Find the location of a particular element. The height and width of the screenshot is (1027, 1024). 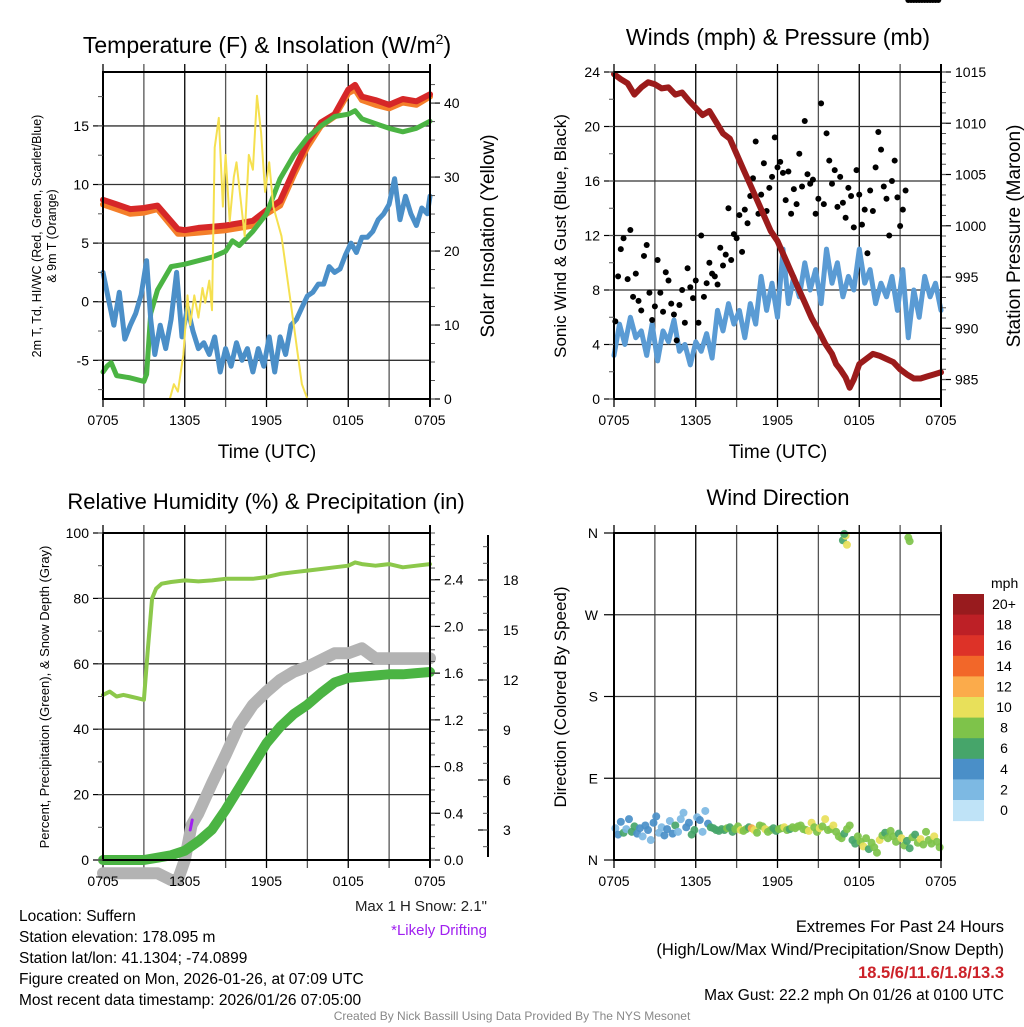

max-snow-note: Max 1 H Snow: 2.1" is located at coordinates (420, 906).